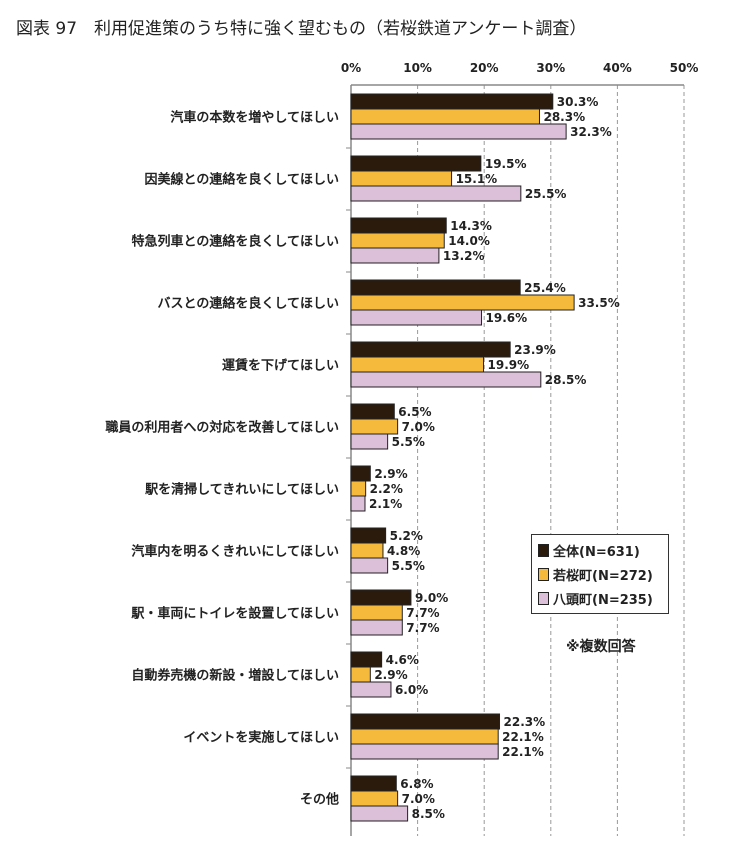  I want to click on x-tick-label: 20%, so click(484, 68).